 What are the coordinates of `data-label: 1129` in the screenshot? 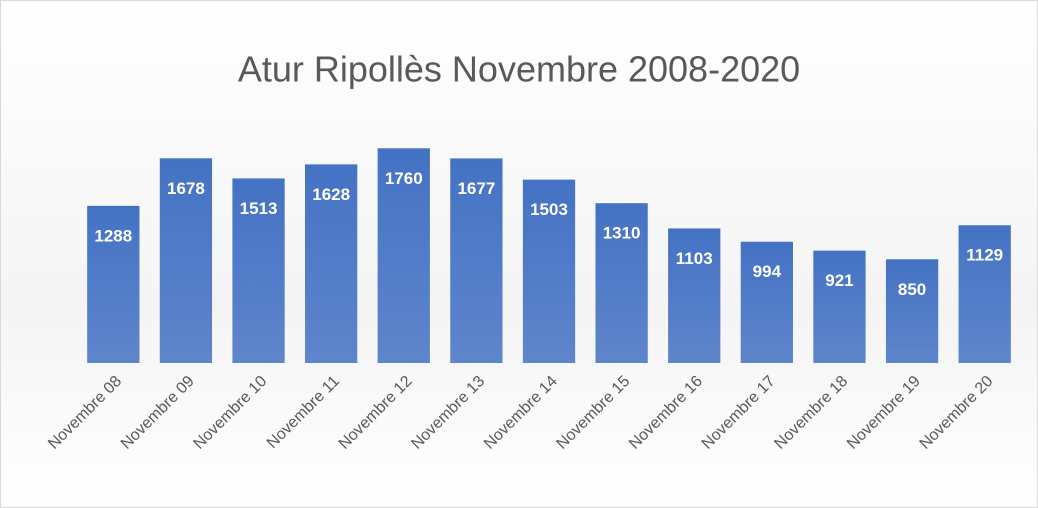 It's located at (984, 255).